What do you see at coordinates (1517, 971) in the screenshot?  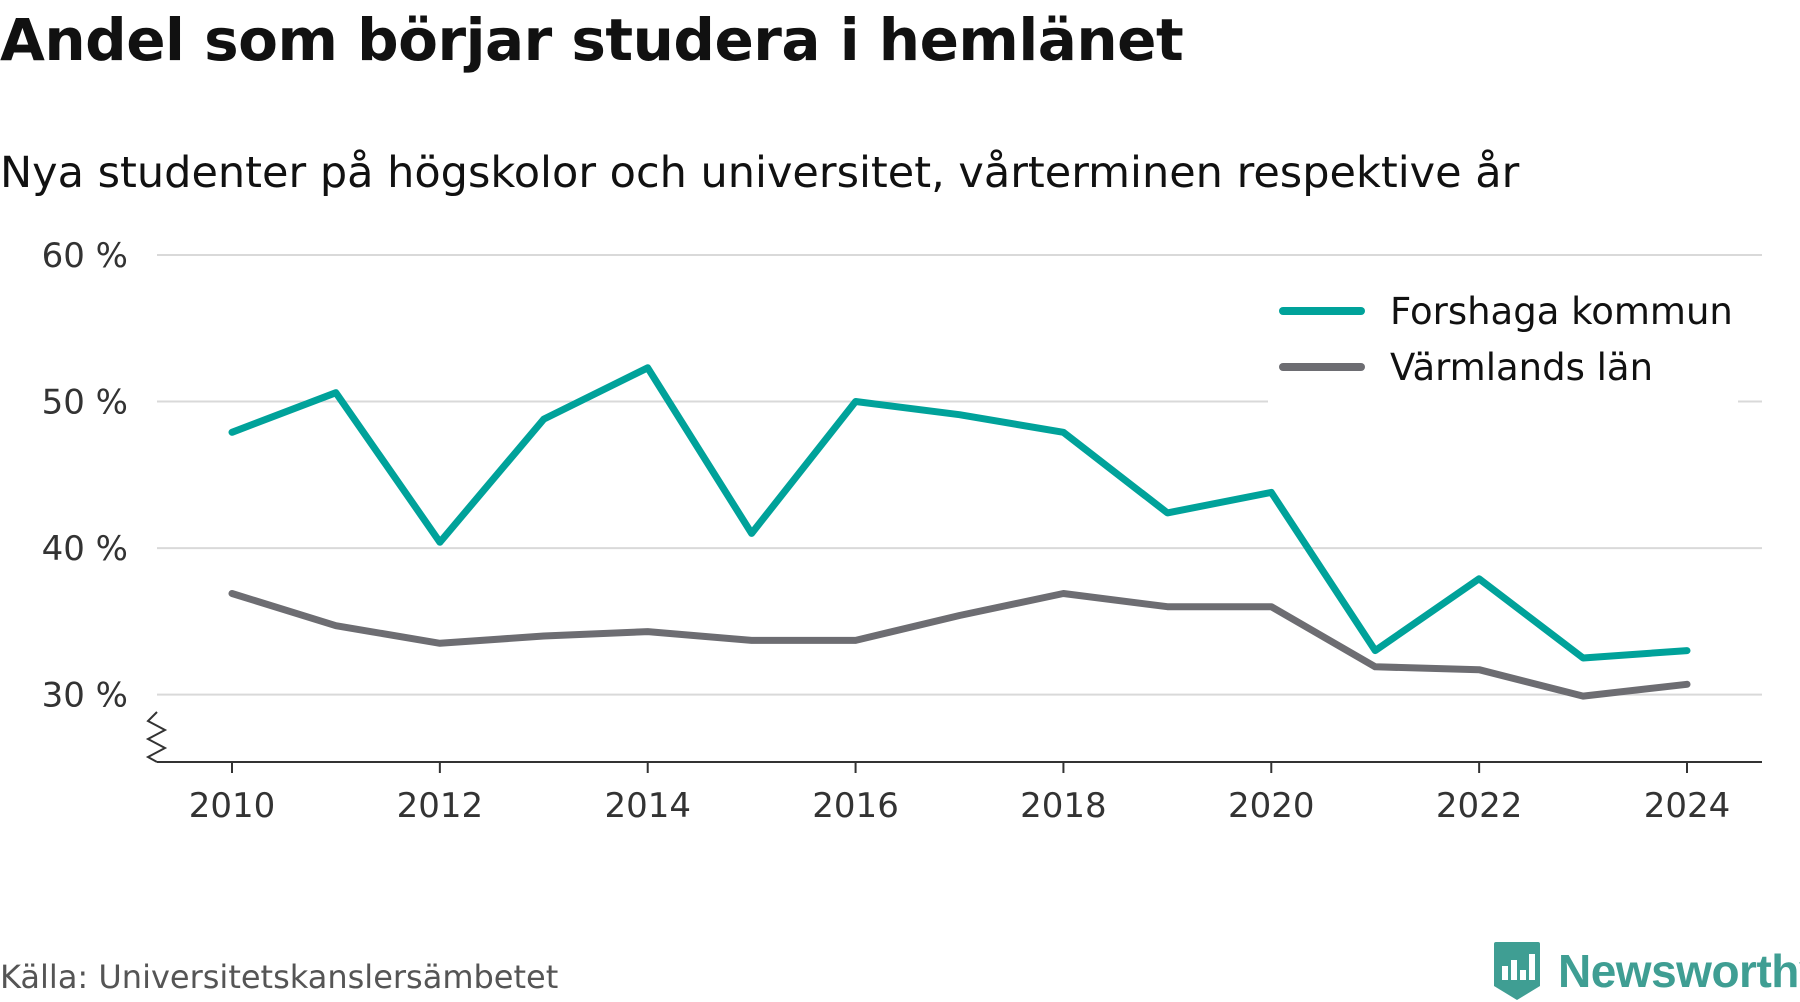 I see `newsworthy-logo-icon` at bounding box center [1517, 971].